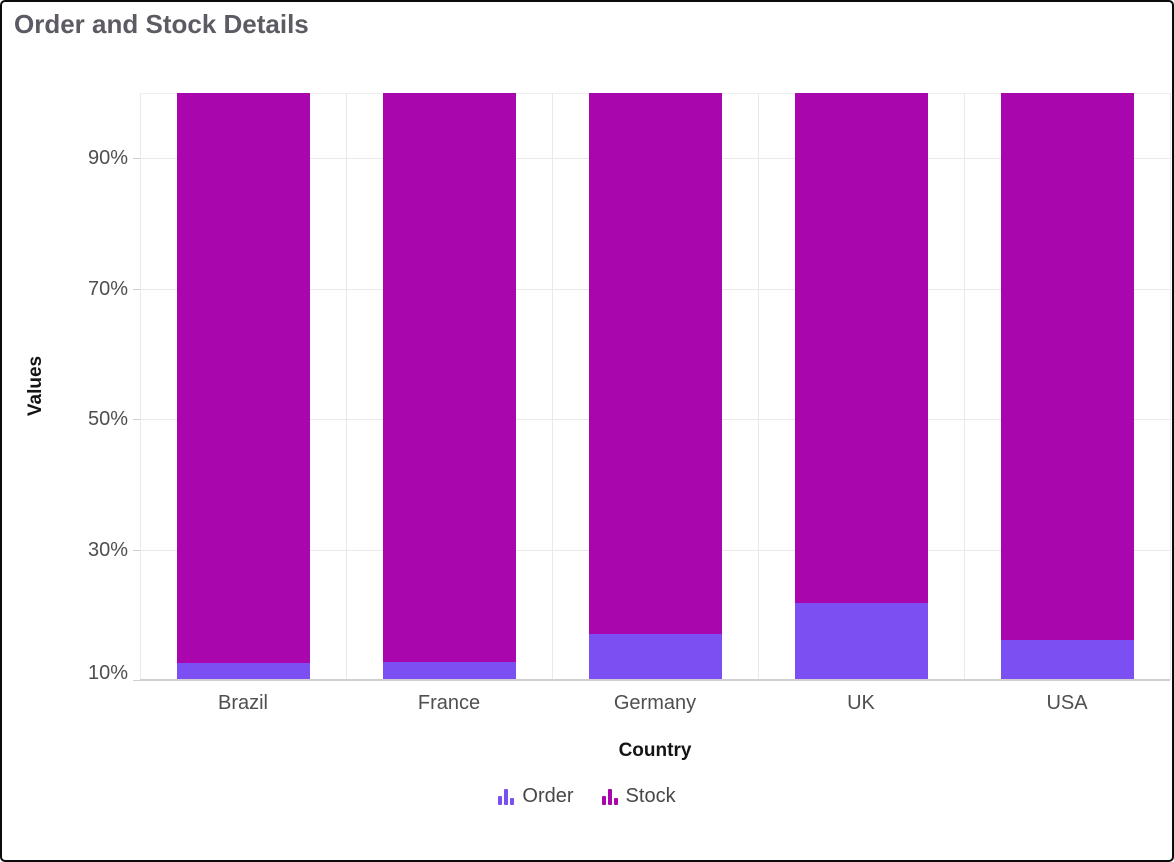 The height and width of the screenshot is (862, 1174). I want to click on x-category-label-germany: Germany, so click(655, 703).